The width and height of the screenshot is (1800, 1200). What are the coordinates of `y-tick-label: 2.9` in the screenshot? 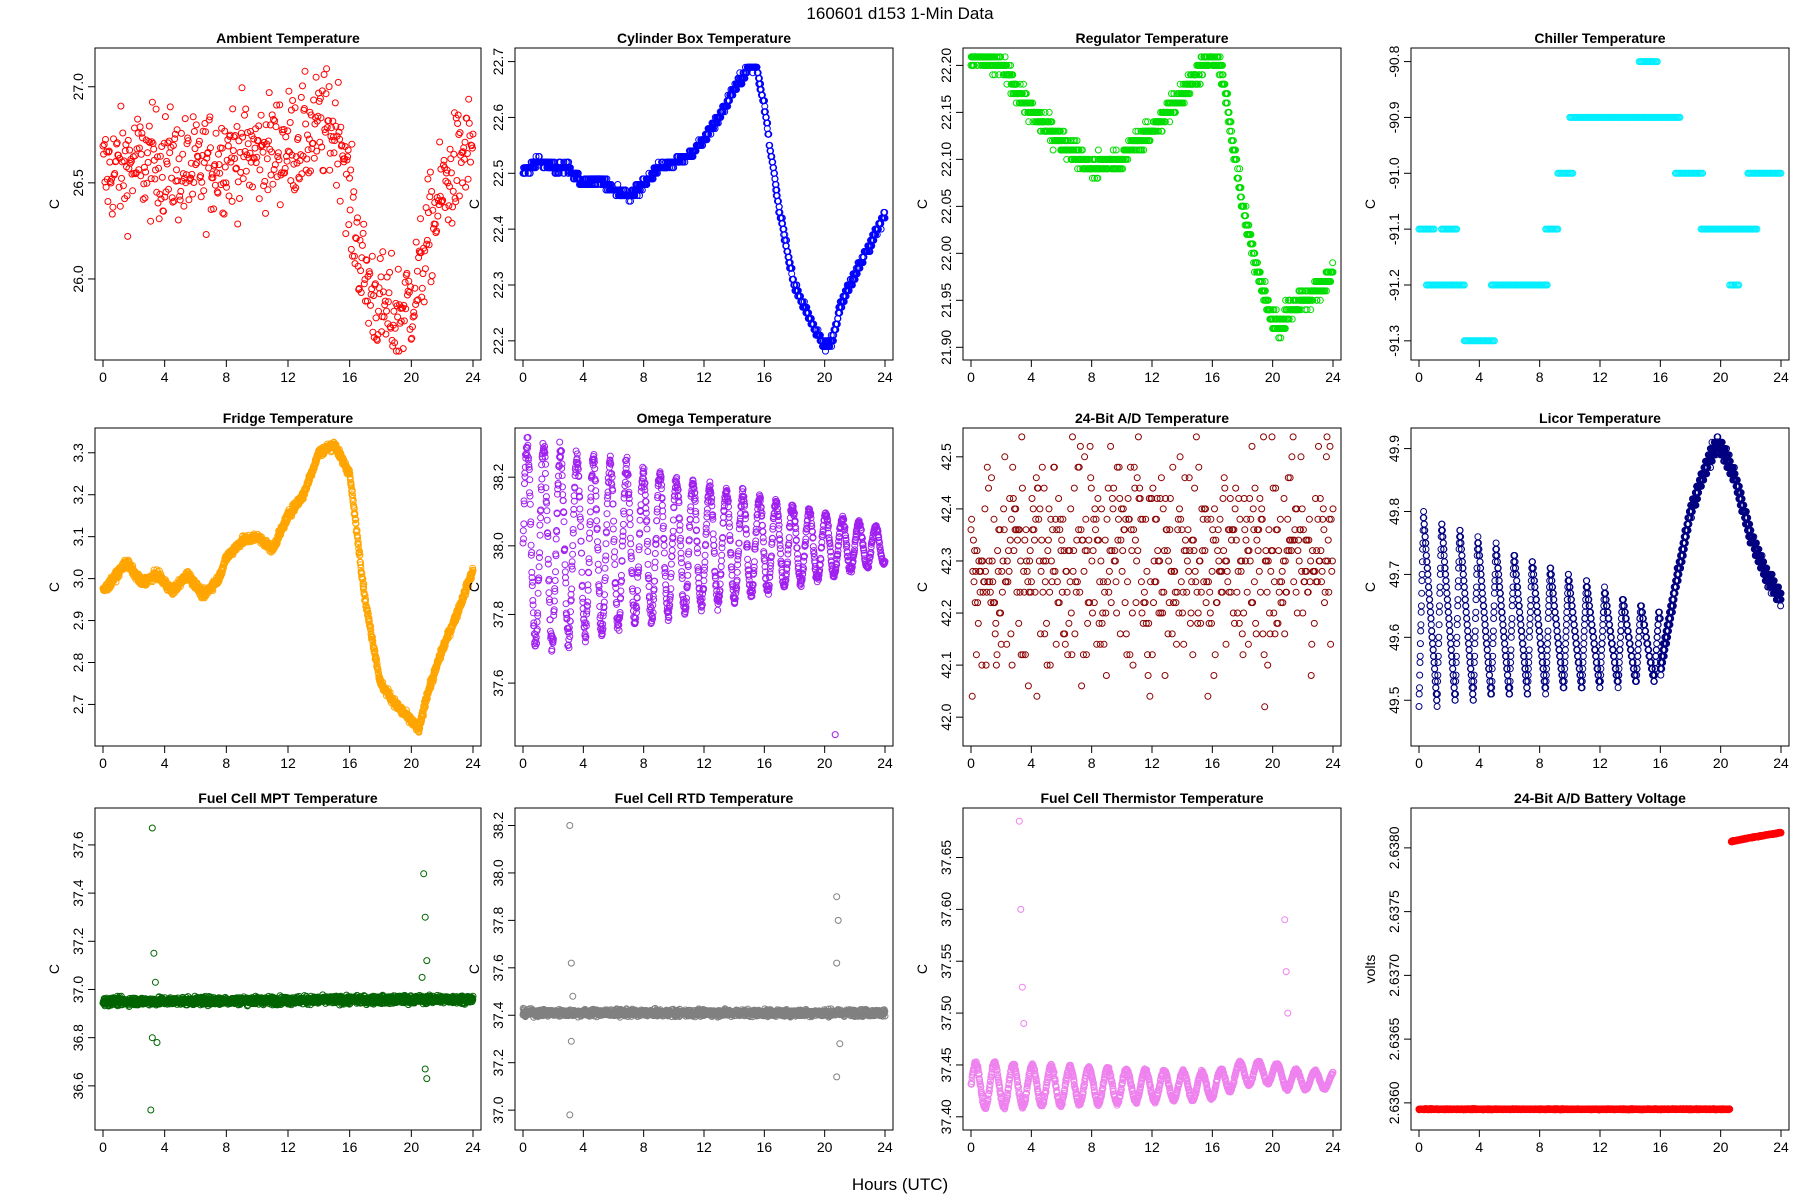 It's located at (78, 621).